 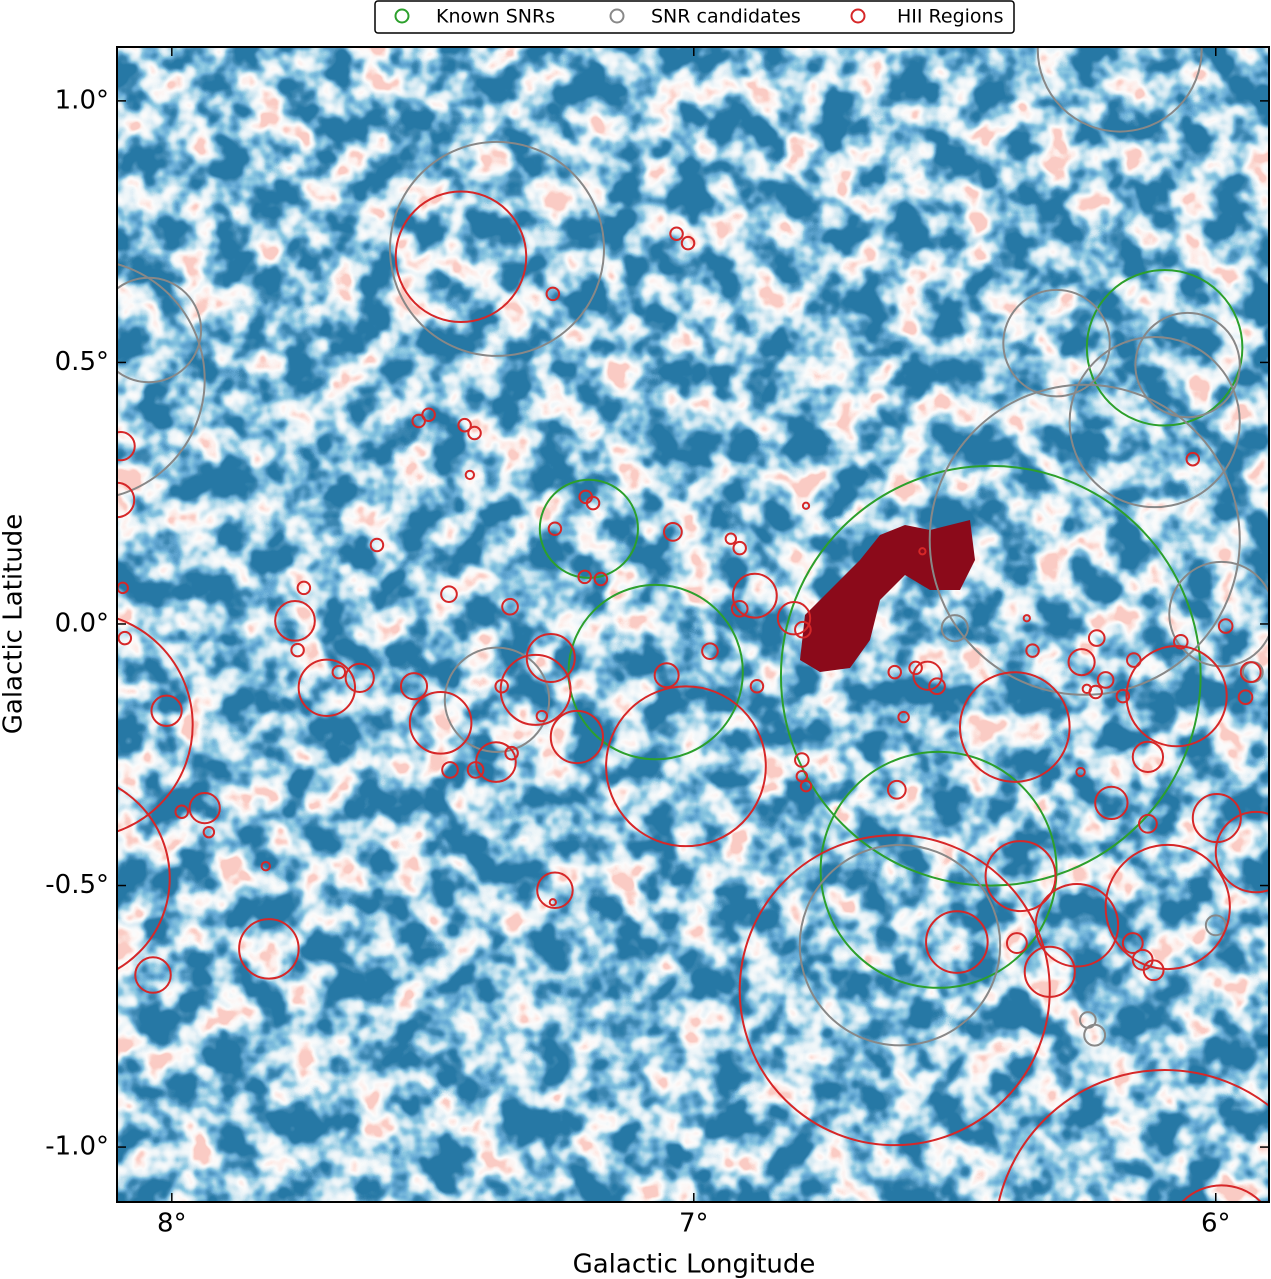 I want to click on x-tick-label: 7°, so click(x=694, y=1224).